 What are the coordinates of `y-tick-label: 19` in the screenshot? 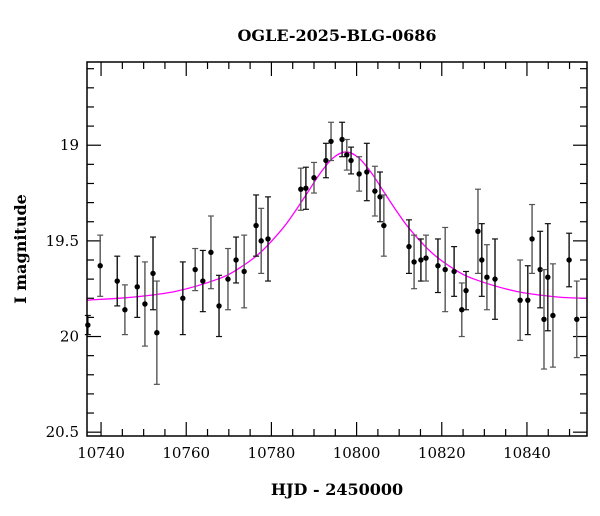 It's located at (69, 145).